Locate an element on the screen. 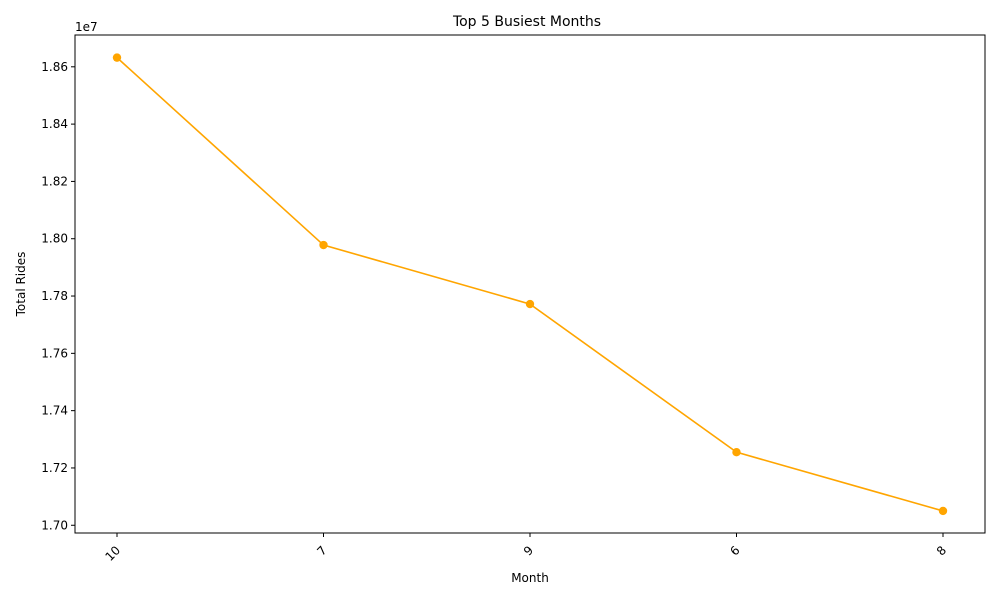 The width and height of the screenshot is (1000, 604). y-axis-title: Total Rides is located at coordinates (21, 285).